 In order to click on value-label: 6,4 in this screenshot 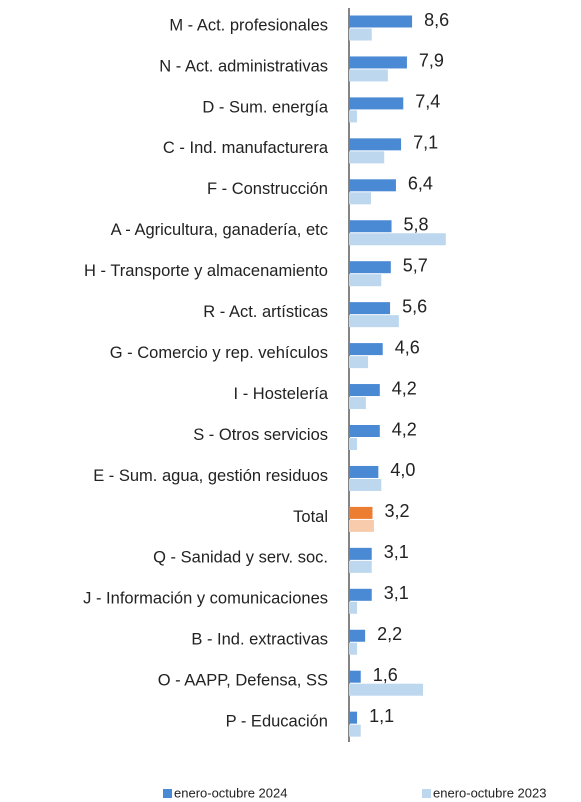, I will do `click(420, 184)`.